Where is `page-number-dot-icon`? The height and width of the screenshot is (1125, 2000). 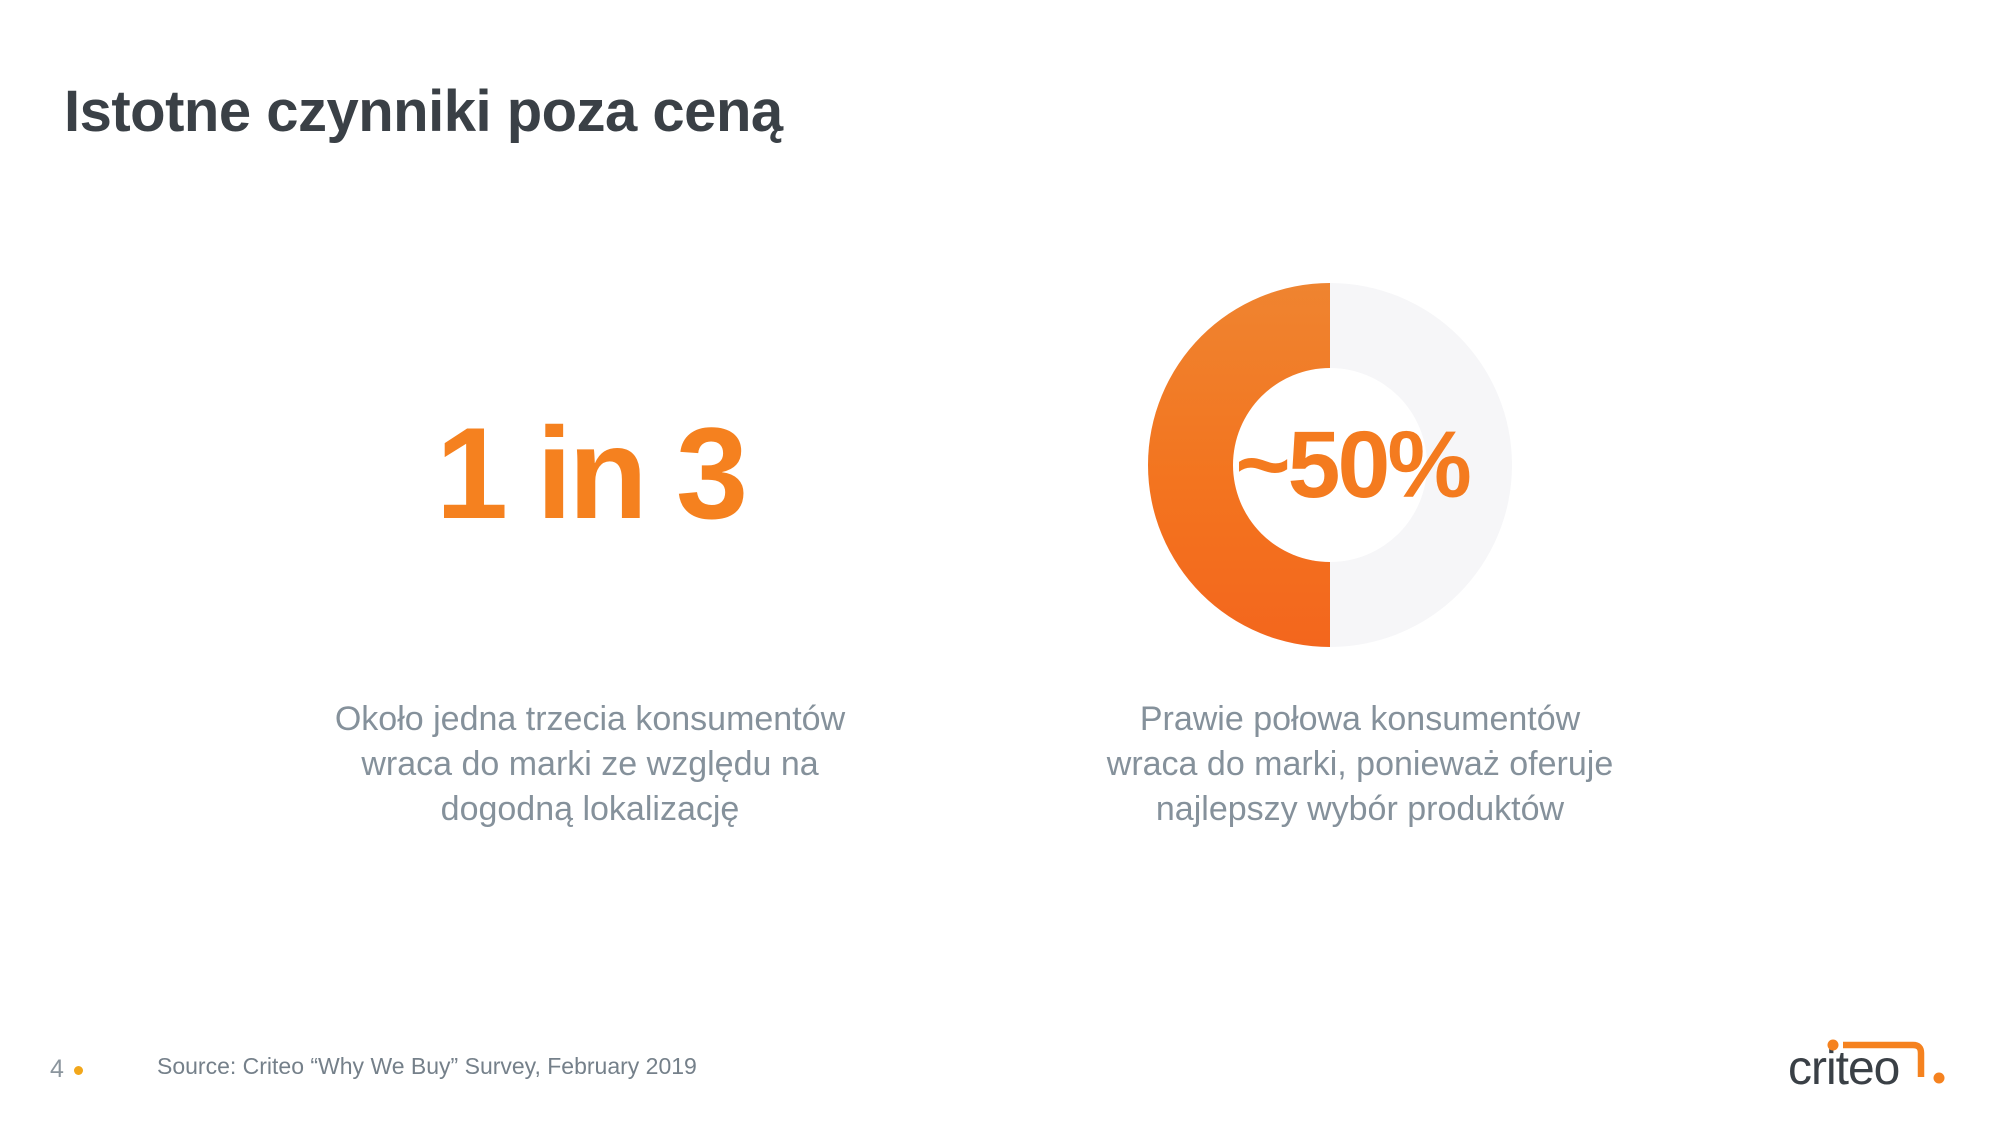
page-number-dot-icon is located at coordinates (78, 1070).